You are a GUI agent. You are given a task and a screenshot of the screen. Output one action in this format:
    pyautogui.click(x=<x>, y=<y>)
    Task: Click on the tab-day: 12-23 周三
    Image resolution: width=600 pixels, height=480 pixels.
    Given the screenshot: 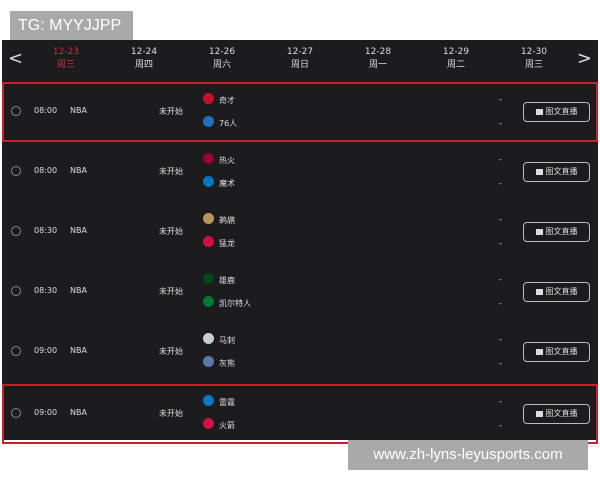 What is the action you would take?
    pyautogui.click(x=66, y=59)
    